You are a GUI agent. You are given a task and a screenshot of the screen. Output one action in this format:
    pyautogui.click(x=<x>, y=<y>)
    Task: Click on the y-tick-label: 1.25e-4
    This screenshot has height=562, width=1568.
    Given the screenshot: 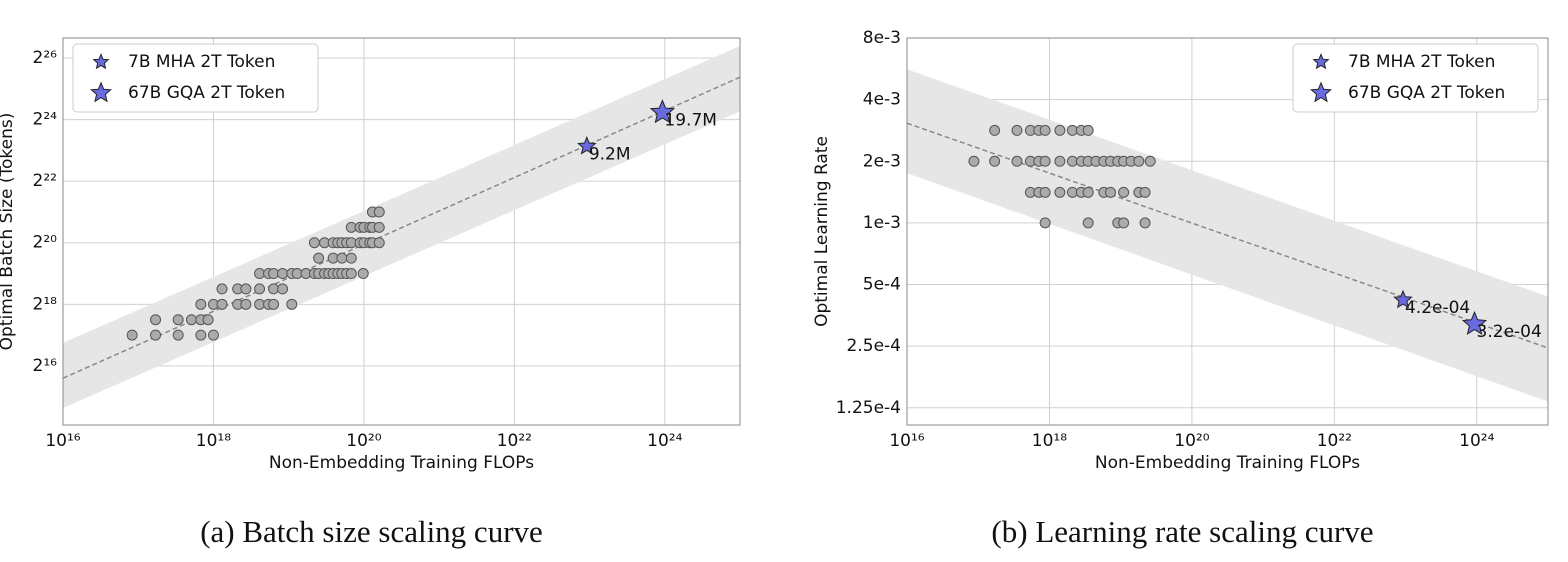 What is the action you would take?
    pyautogui.click(x=868, y=408)
    